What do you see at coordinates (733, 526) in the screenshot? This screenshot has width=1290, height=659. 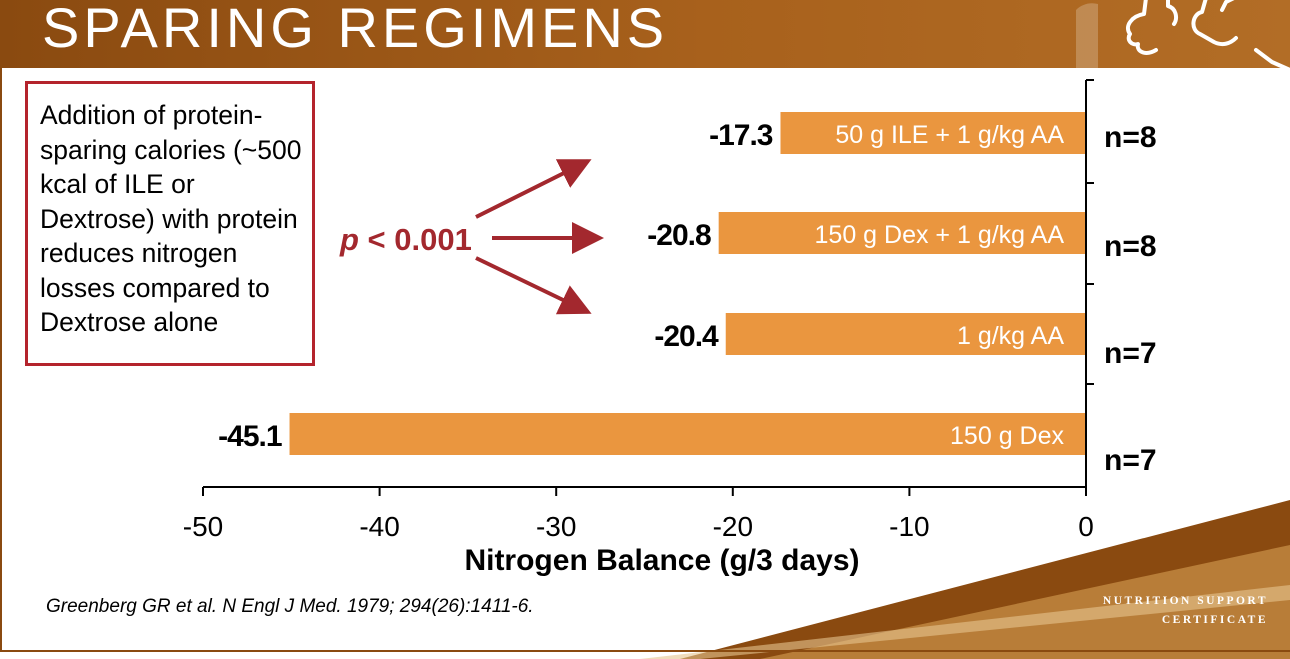 I see `x-tick-label: -20` at bounding box center [733, 526].